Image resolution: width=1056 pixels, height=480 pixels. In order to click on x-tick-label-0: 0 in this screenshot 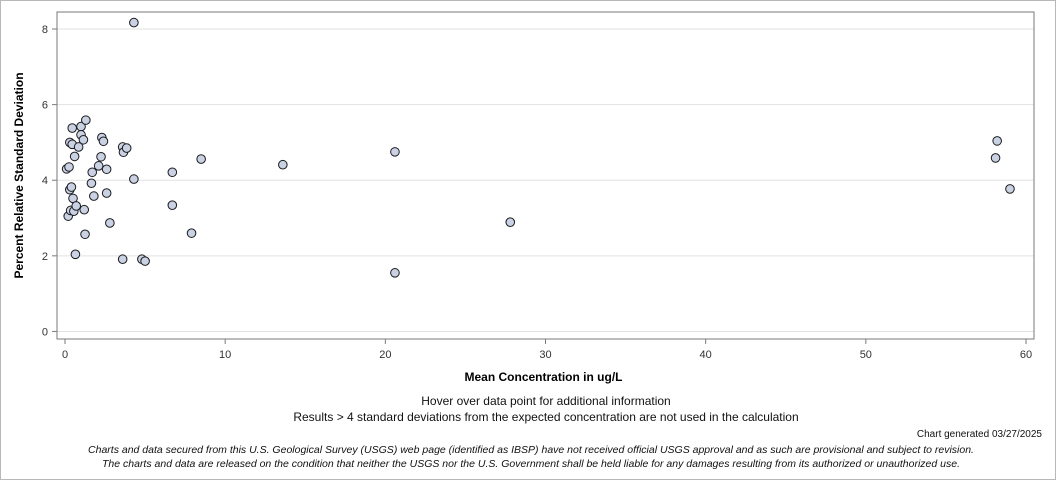, I will do `click(65, 355)`.